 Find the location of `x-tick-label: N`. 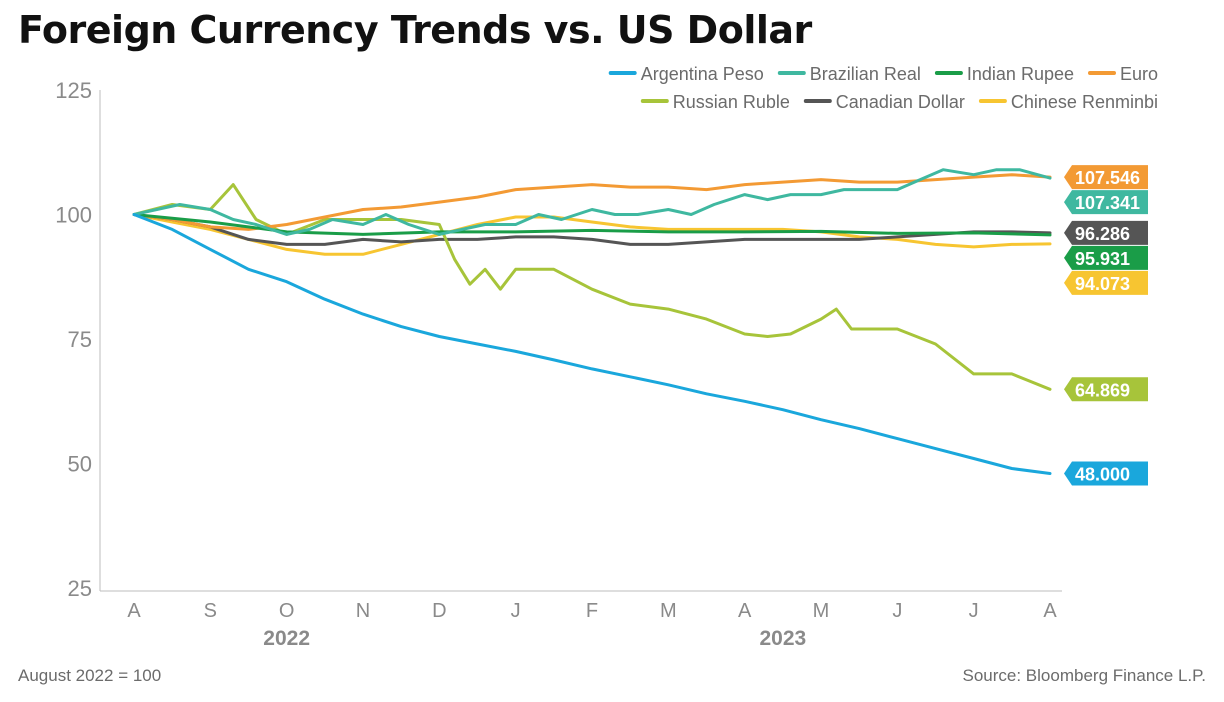

x-tick-label: N is located at coordinates (363, 611).